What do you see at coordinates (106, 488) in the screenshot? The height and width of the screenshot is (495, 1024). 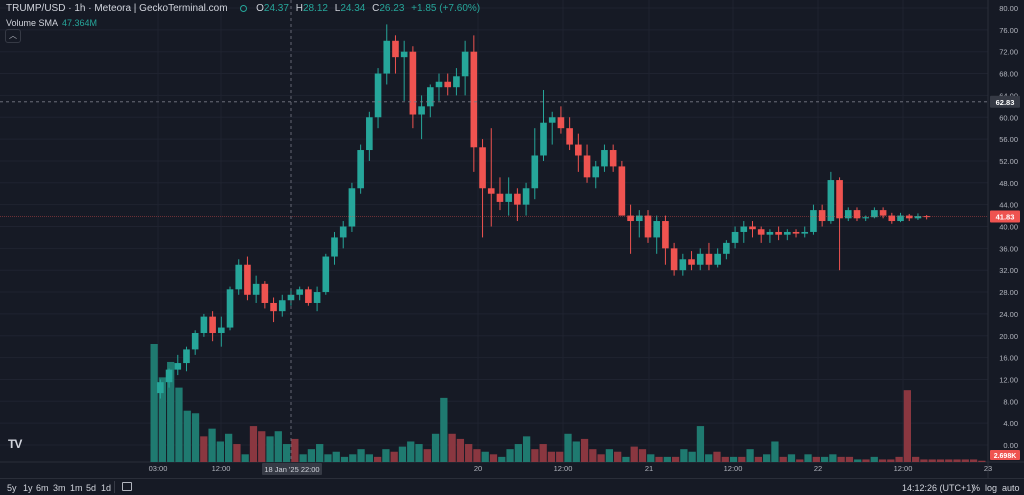 I see `timeframe-1d: 1d` at bounding box center [106, 488].